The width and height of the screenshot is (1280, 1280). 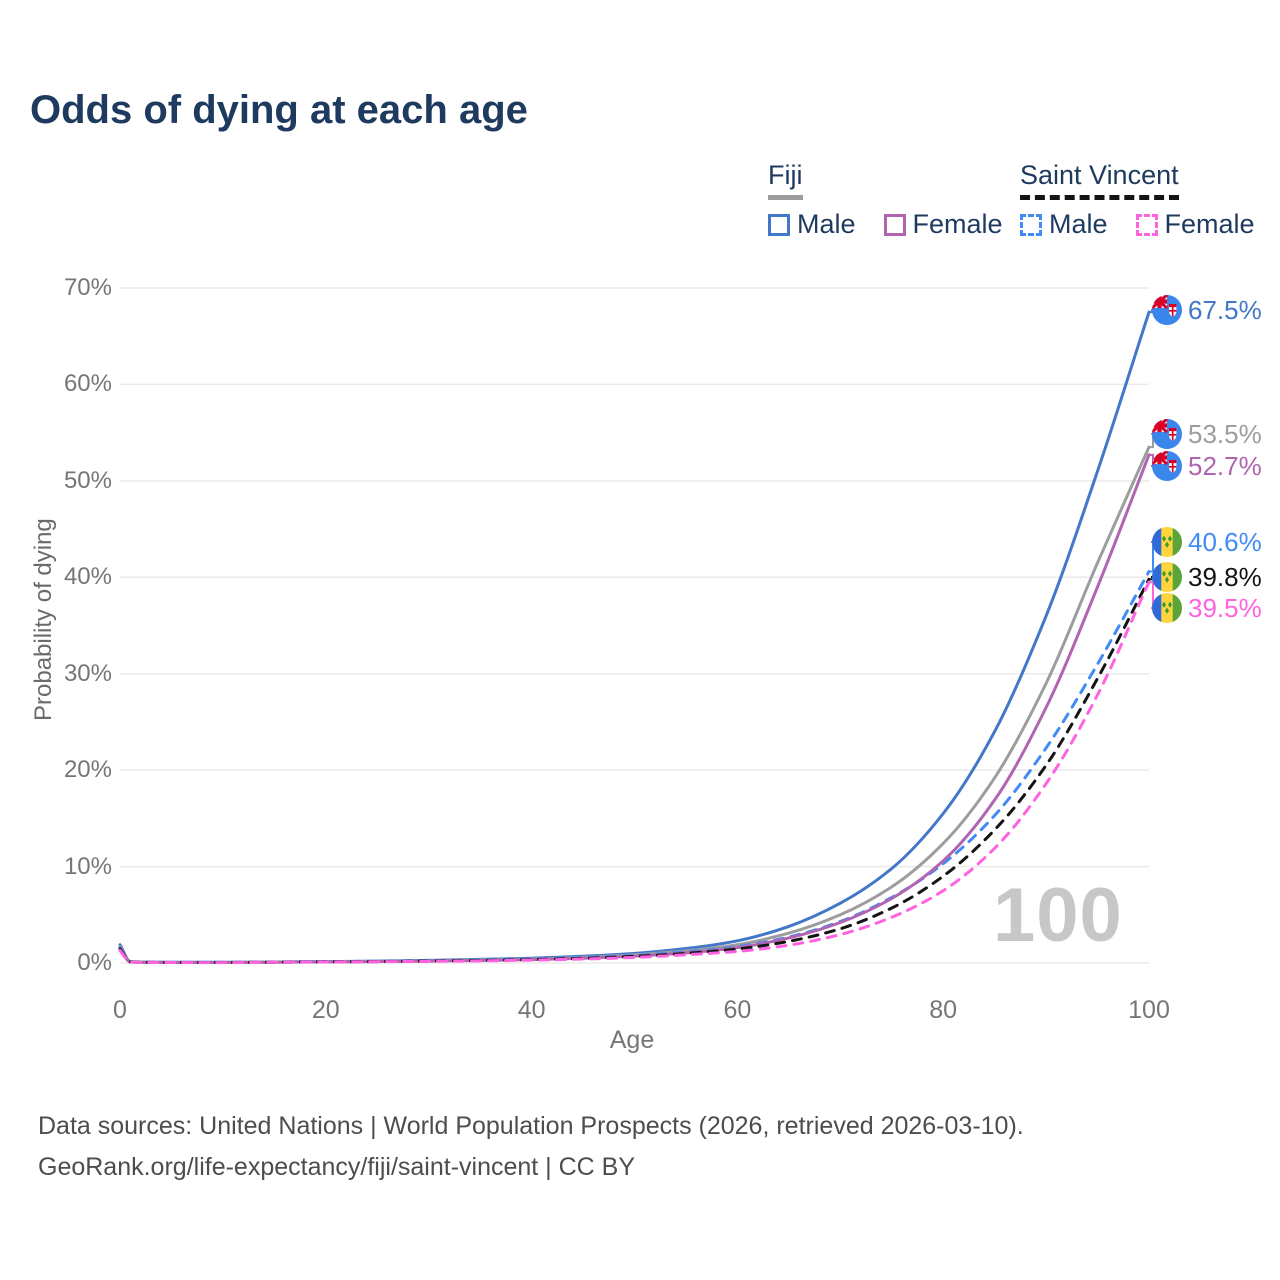 I want to click on age-watermark: 100, so click(x=1058, y=915).